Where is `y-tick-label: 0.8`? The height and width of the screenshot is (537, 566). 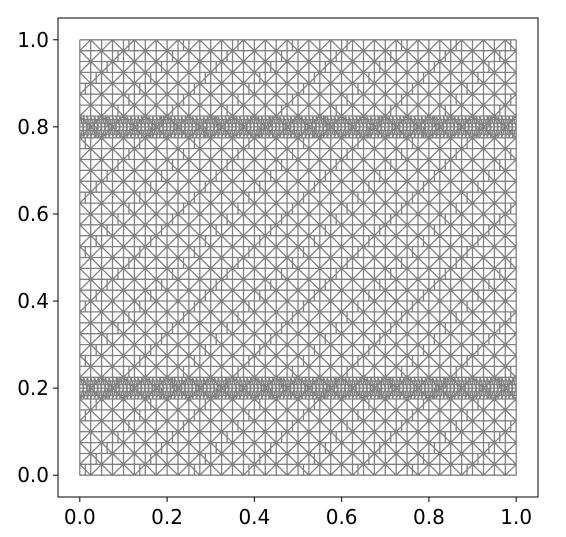
y-tick-label: 0.8 is located at coordinates (33, 127).